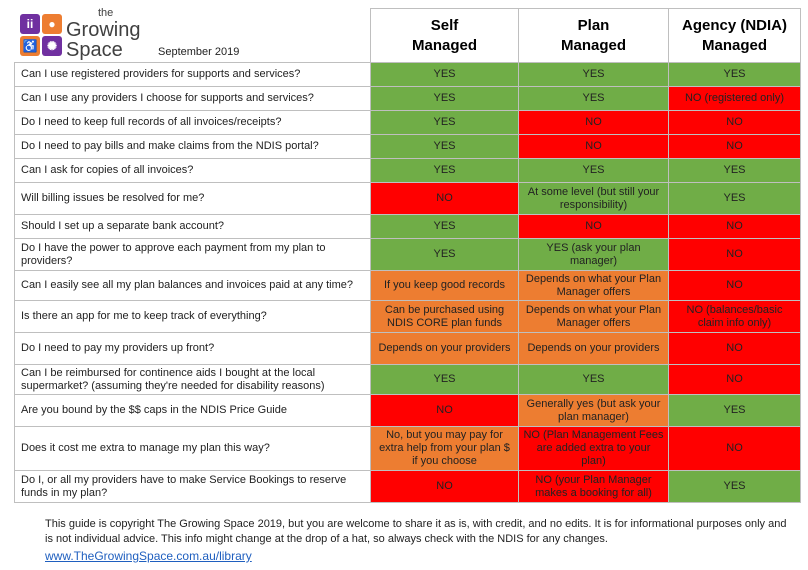 The height and width of the screenshot is (570, 808). I want to click on question-cell: Will billing issues be resolved for me?, so click(192, 198).